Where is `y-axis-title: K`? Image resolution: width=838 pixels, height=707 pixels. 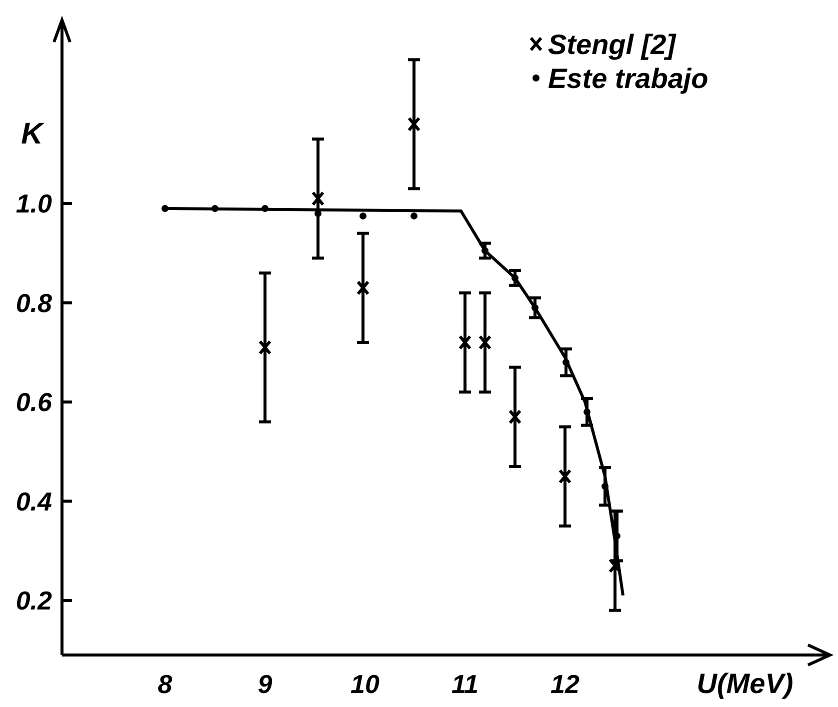
y-axis-title: K is located at coordinates (33, 134).